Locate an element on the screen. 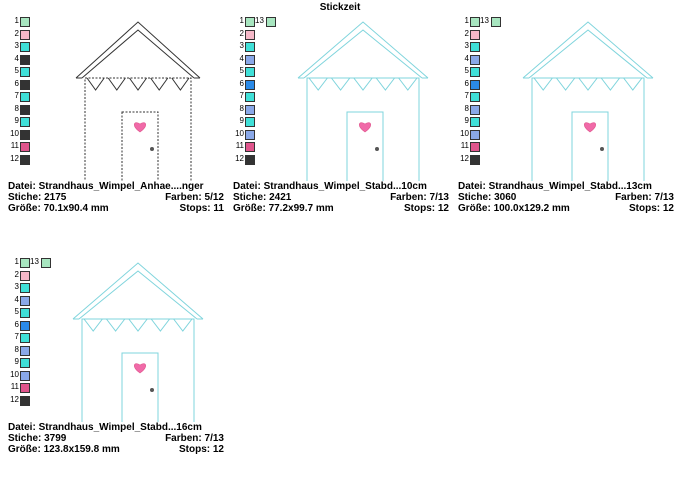 This screenshot has height=477, width=680. color-number: 12 is located at coordinates (239, 158).